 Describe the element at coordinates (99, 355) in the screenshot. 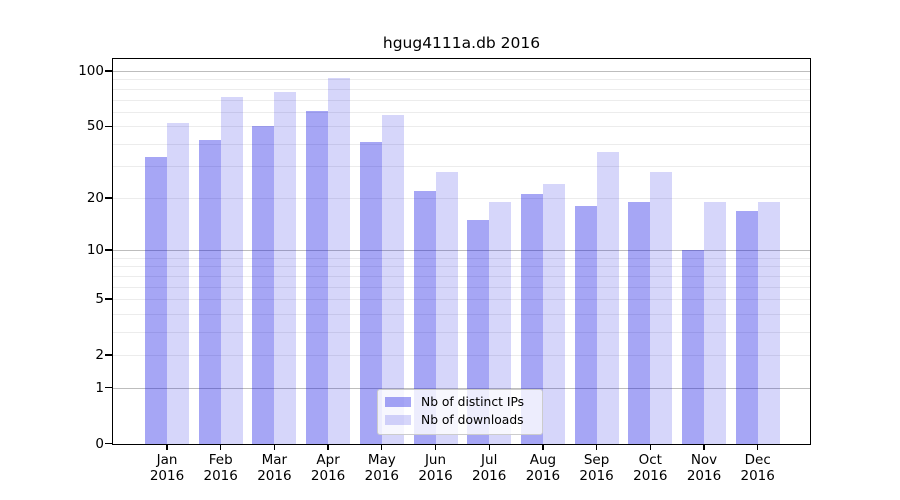

I see `y-tick-label-2: 2` at that location.